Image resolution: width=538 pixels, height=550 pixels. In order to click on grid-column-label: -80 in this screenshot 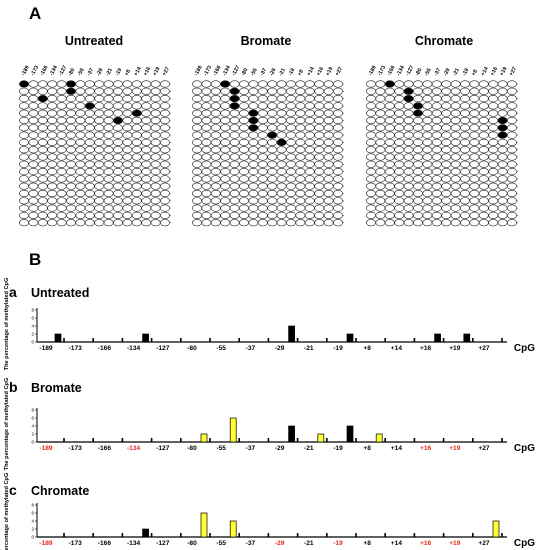, I will do `click(418, 72)`.